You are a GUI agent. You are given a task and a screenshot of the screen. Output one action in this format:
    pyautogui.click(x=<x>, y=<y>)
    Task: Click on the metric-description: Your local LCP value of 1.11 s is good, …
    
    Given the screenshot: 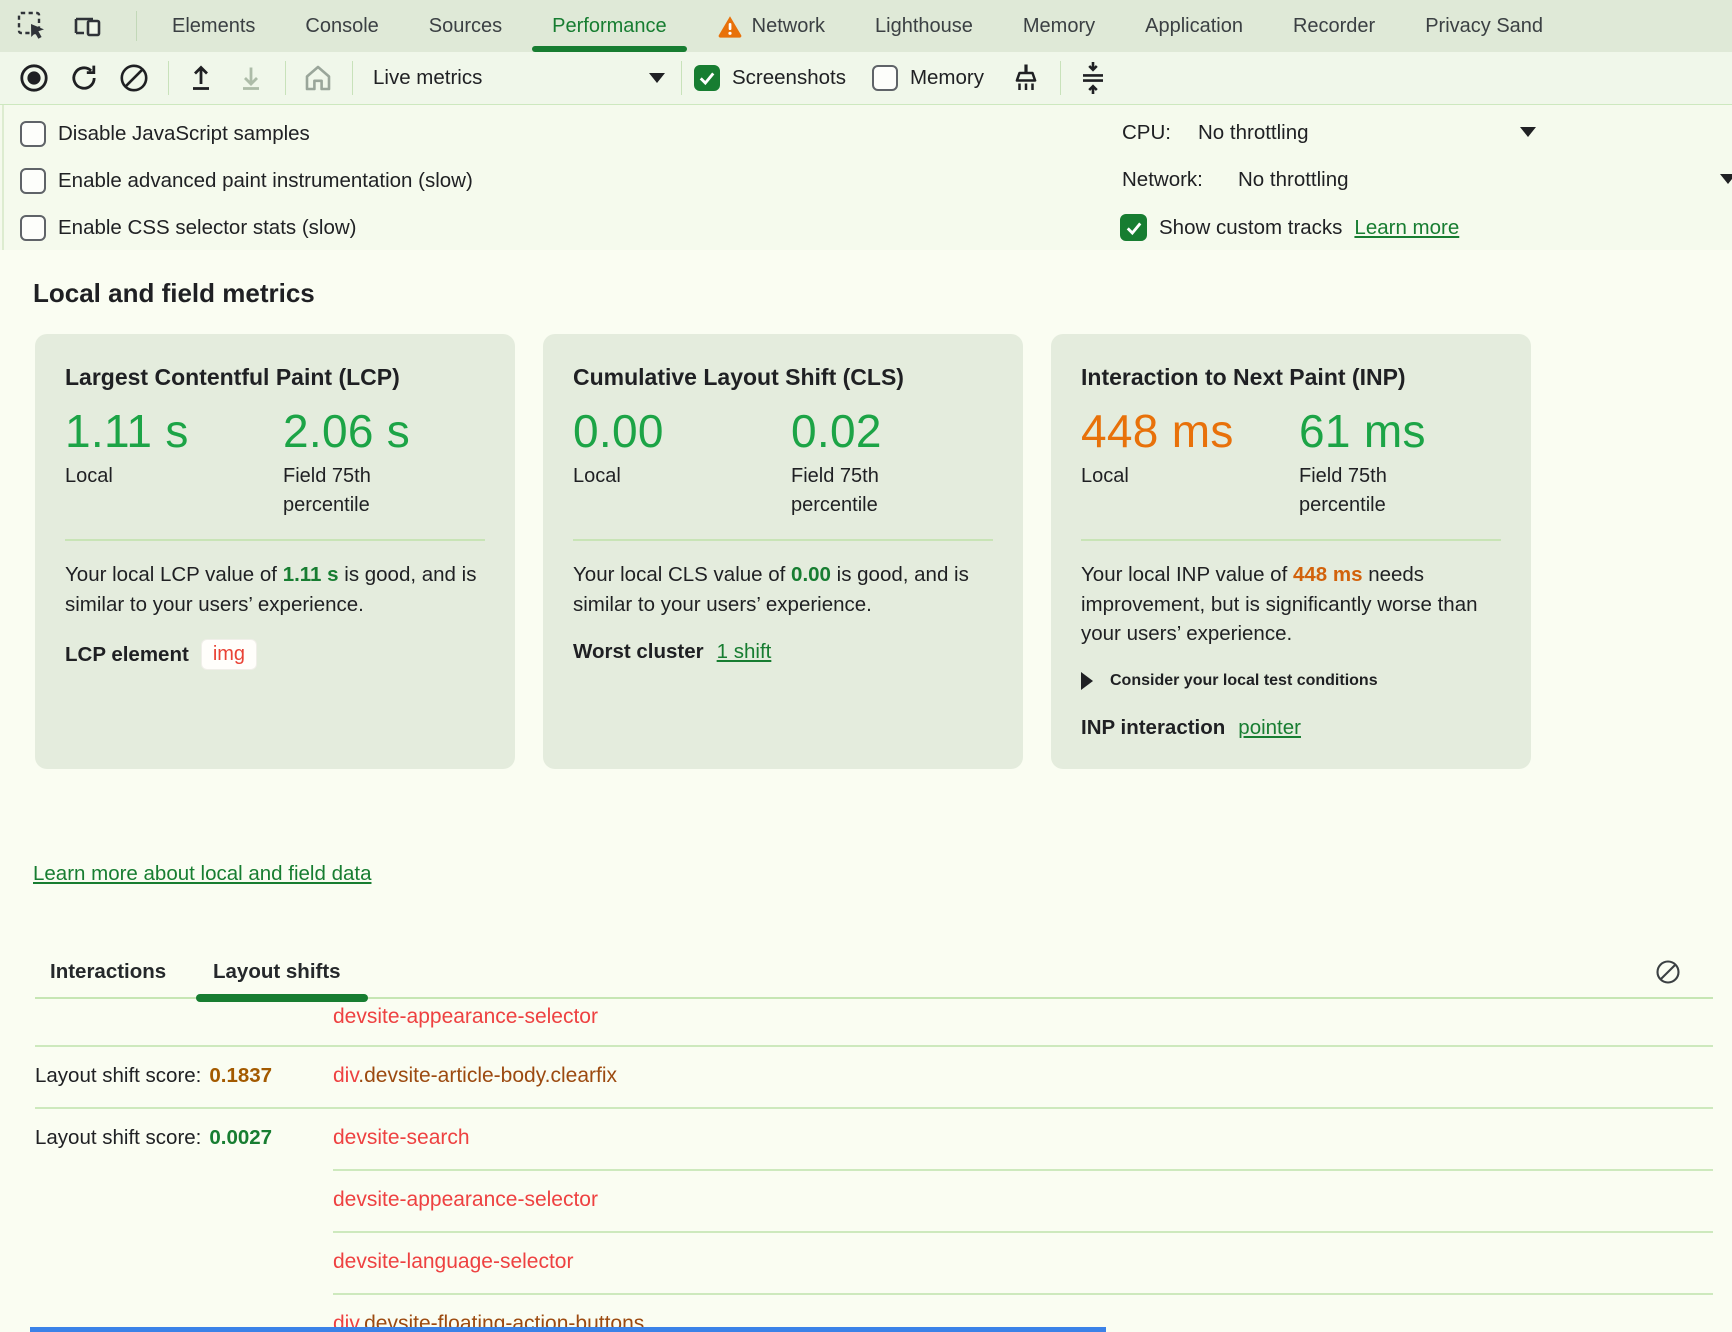 What is the action you would take?
    pyautogui.click(x=271, y=589)
    